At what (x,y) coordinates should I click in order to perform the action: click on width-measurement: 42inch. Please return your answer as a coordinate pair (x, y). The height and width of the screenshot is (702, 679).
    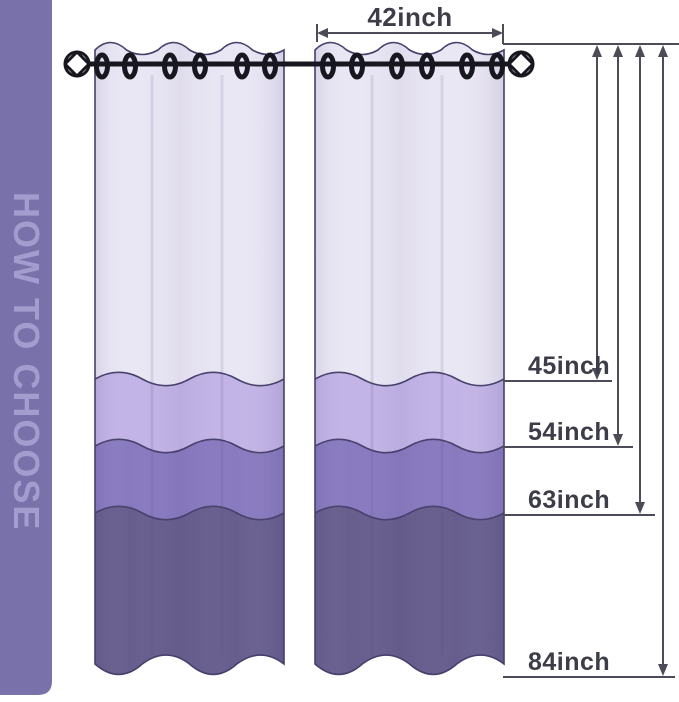
    Looking at the image, I should click on (410, 23).